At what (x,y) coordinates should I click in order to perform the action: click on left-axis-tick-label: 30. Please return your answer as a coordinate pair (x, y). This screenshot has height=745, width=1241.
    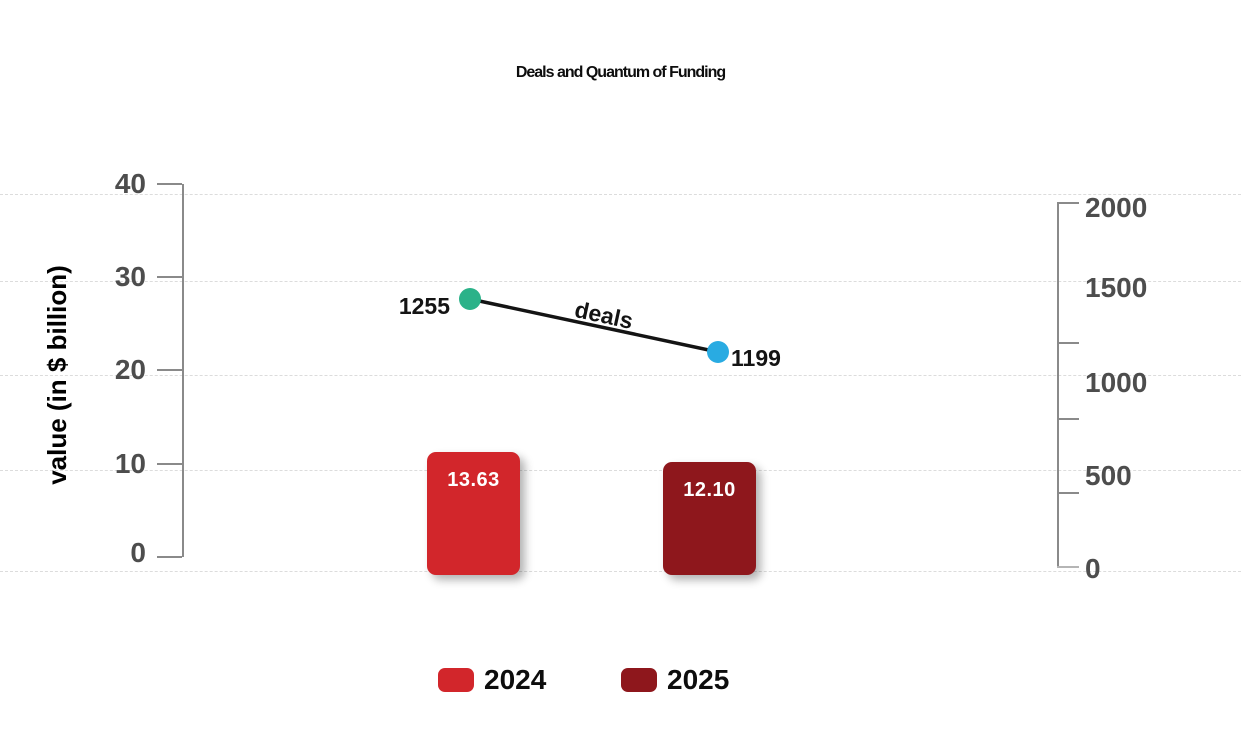
    Looking at the image, I should click on (130, 276).